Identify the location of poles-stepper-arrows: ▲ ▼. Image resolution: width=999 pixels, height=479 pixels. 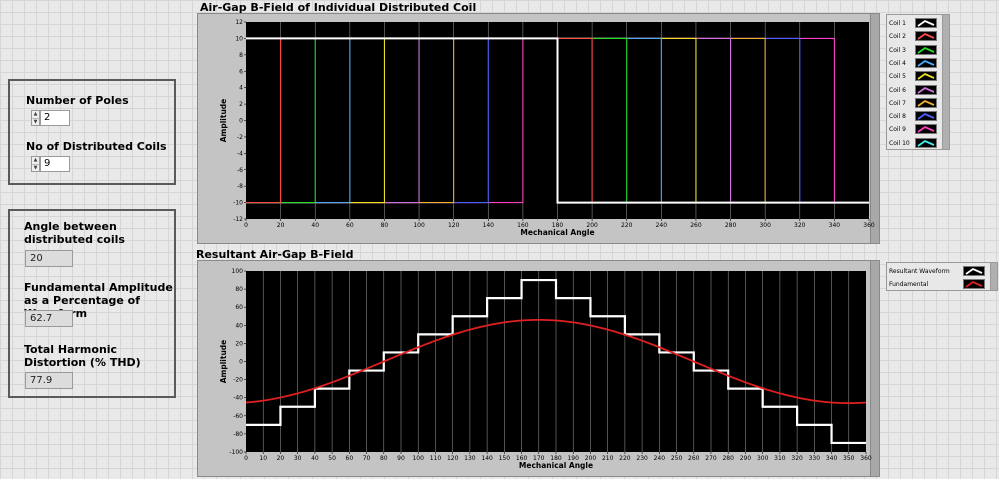
(35, 118).